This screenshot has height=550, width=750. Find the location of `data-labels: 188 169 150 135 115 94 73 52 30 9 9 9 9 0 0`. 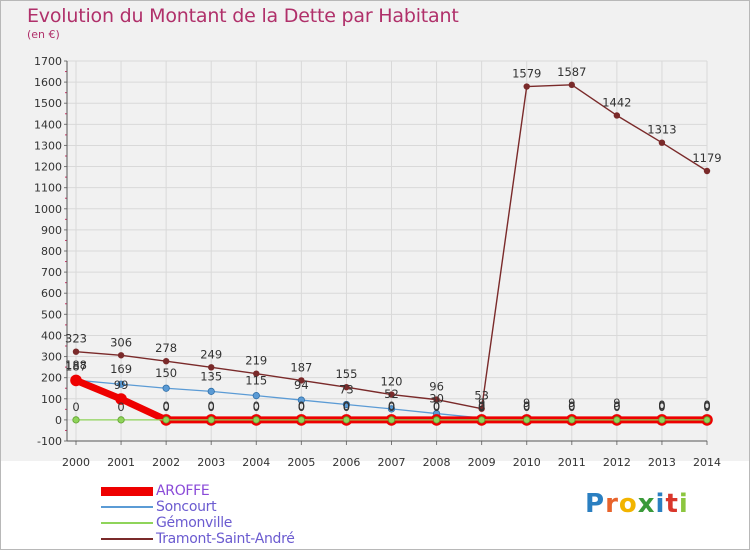

data-labels: 188 169 150 135 115 94 73 52 30 9 9 9 9 0 0 is located at coordinates (388, 385).